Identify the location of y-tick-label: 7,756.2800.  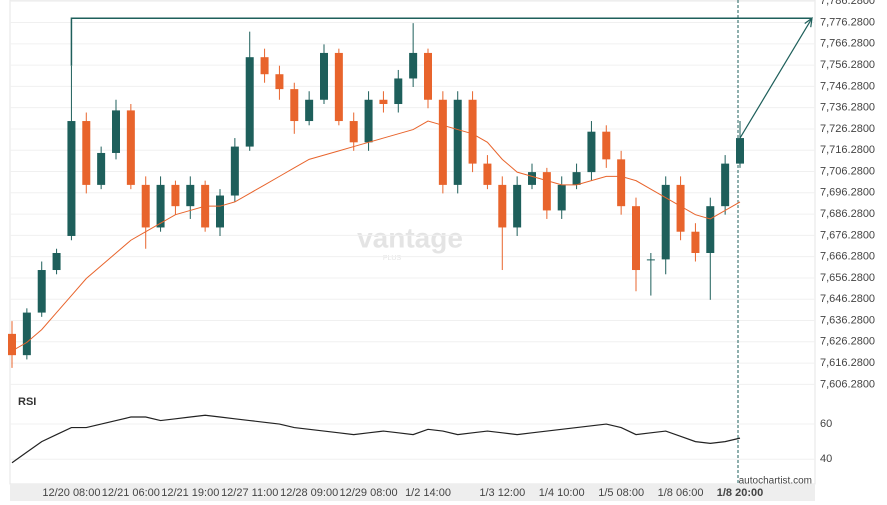
(847, 65).